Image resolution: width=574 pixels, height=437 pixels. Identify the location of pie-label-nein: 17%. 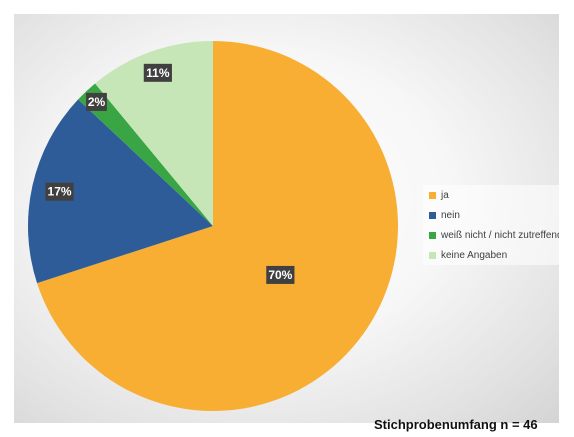
(59, 191).